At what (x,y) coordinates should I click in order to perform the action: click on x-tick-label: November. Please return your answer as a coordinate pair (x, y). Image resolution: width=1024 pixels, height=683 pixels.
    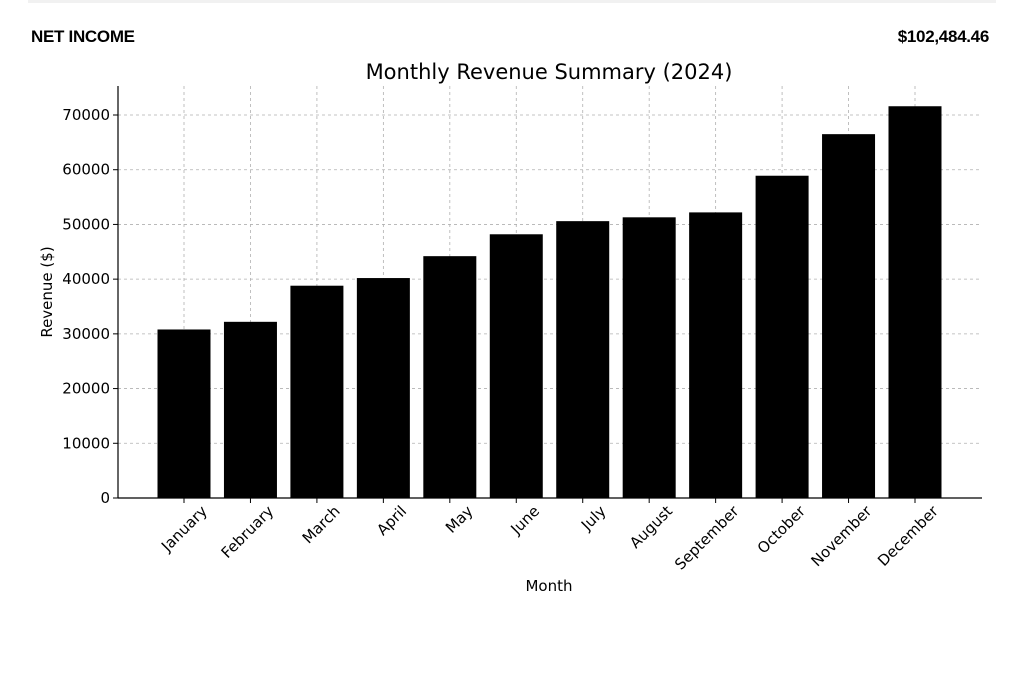
    Looking at the image, I should click on (841, 536).